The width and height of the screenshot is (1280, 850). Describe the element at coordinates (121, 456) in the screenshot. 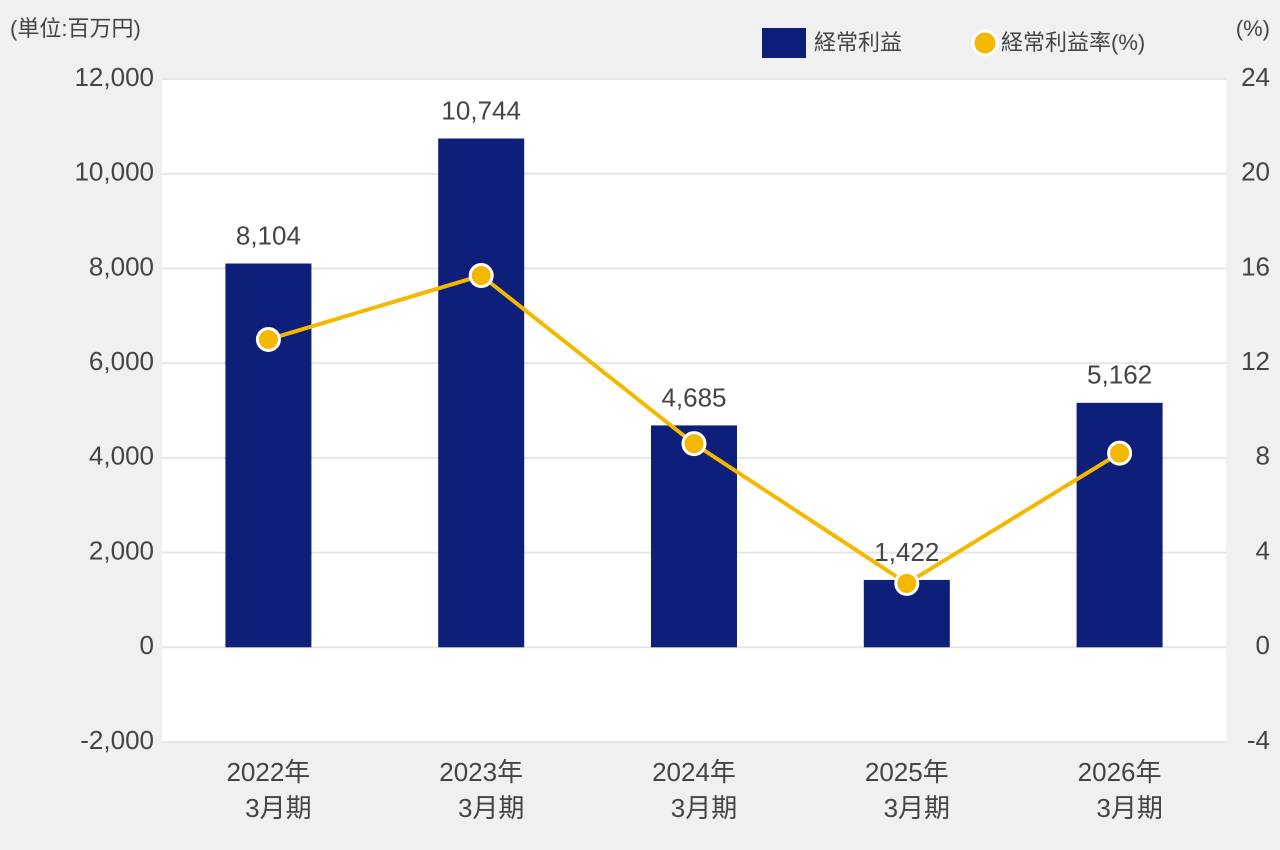

I see `y-tick-label: 4,000` at that location.